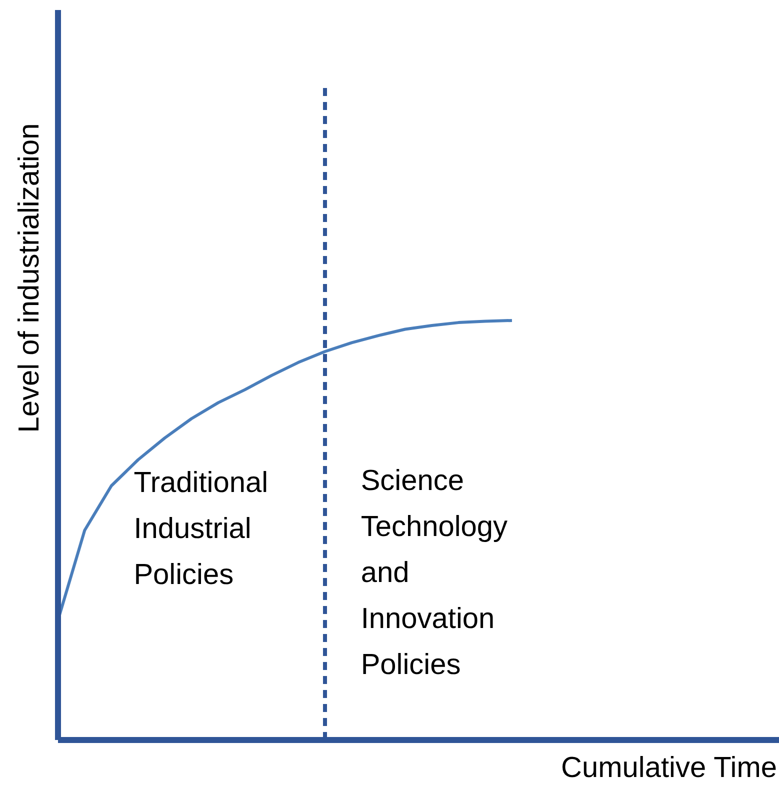 The height and width of the screenshot is (786, 779). Describe the element at coordinates (202, 529) in the screenshot. I see `annotation: Traditional Industrial Policies` at that location.